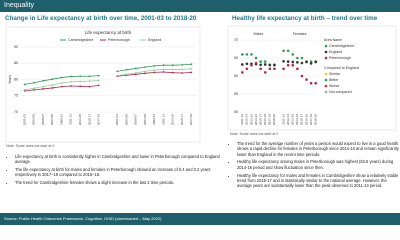 Image resolution: width=400 pixels, height=240 pixels. What do you see at coordinates (16, 79) in the screenshot?
I see `y-tick-label: 80` at bounding box center [16, 79].